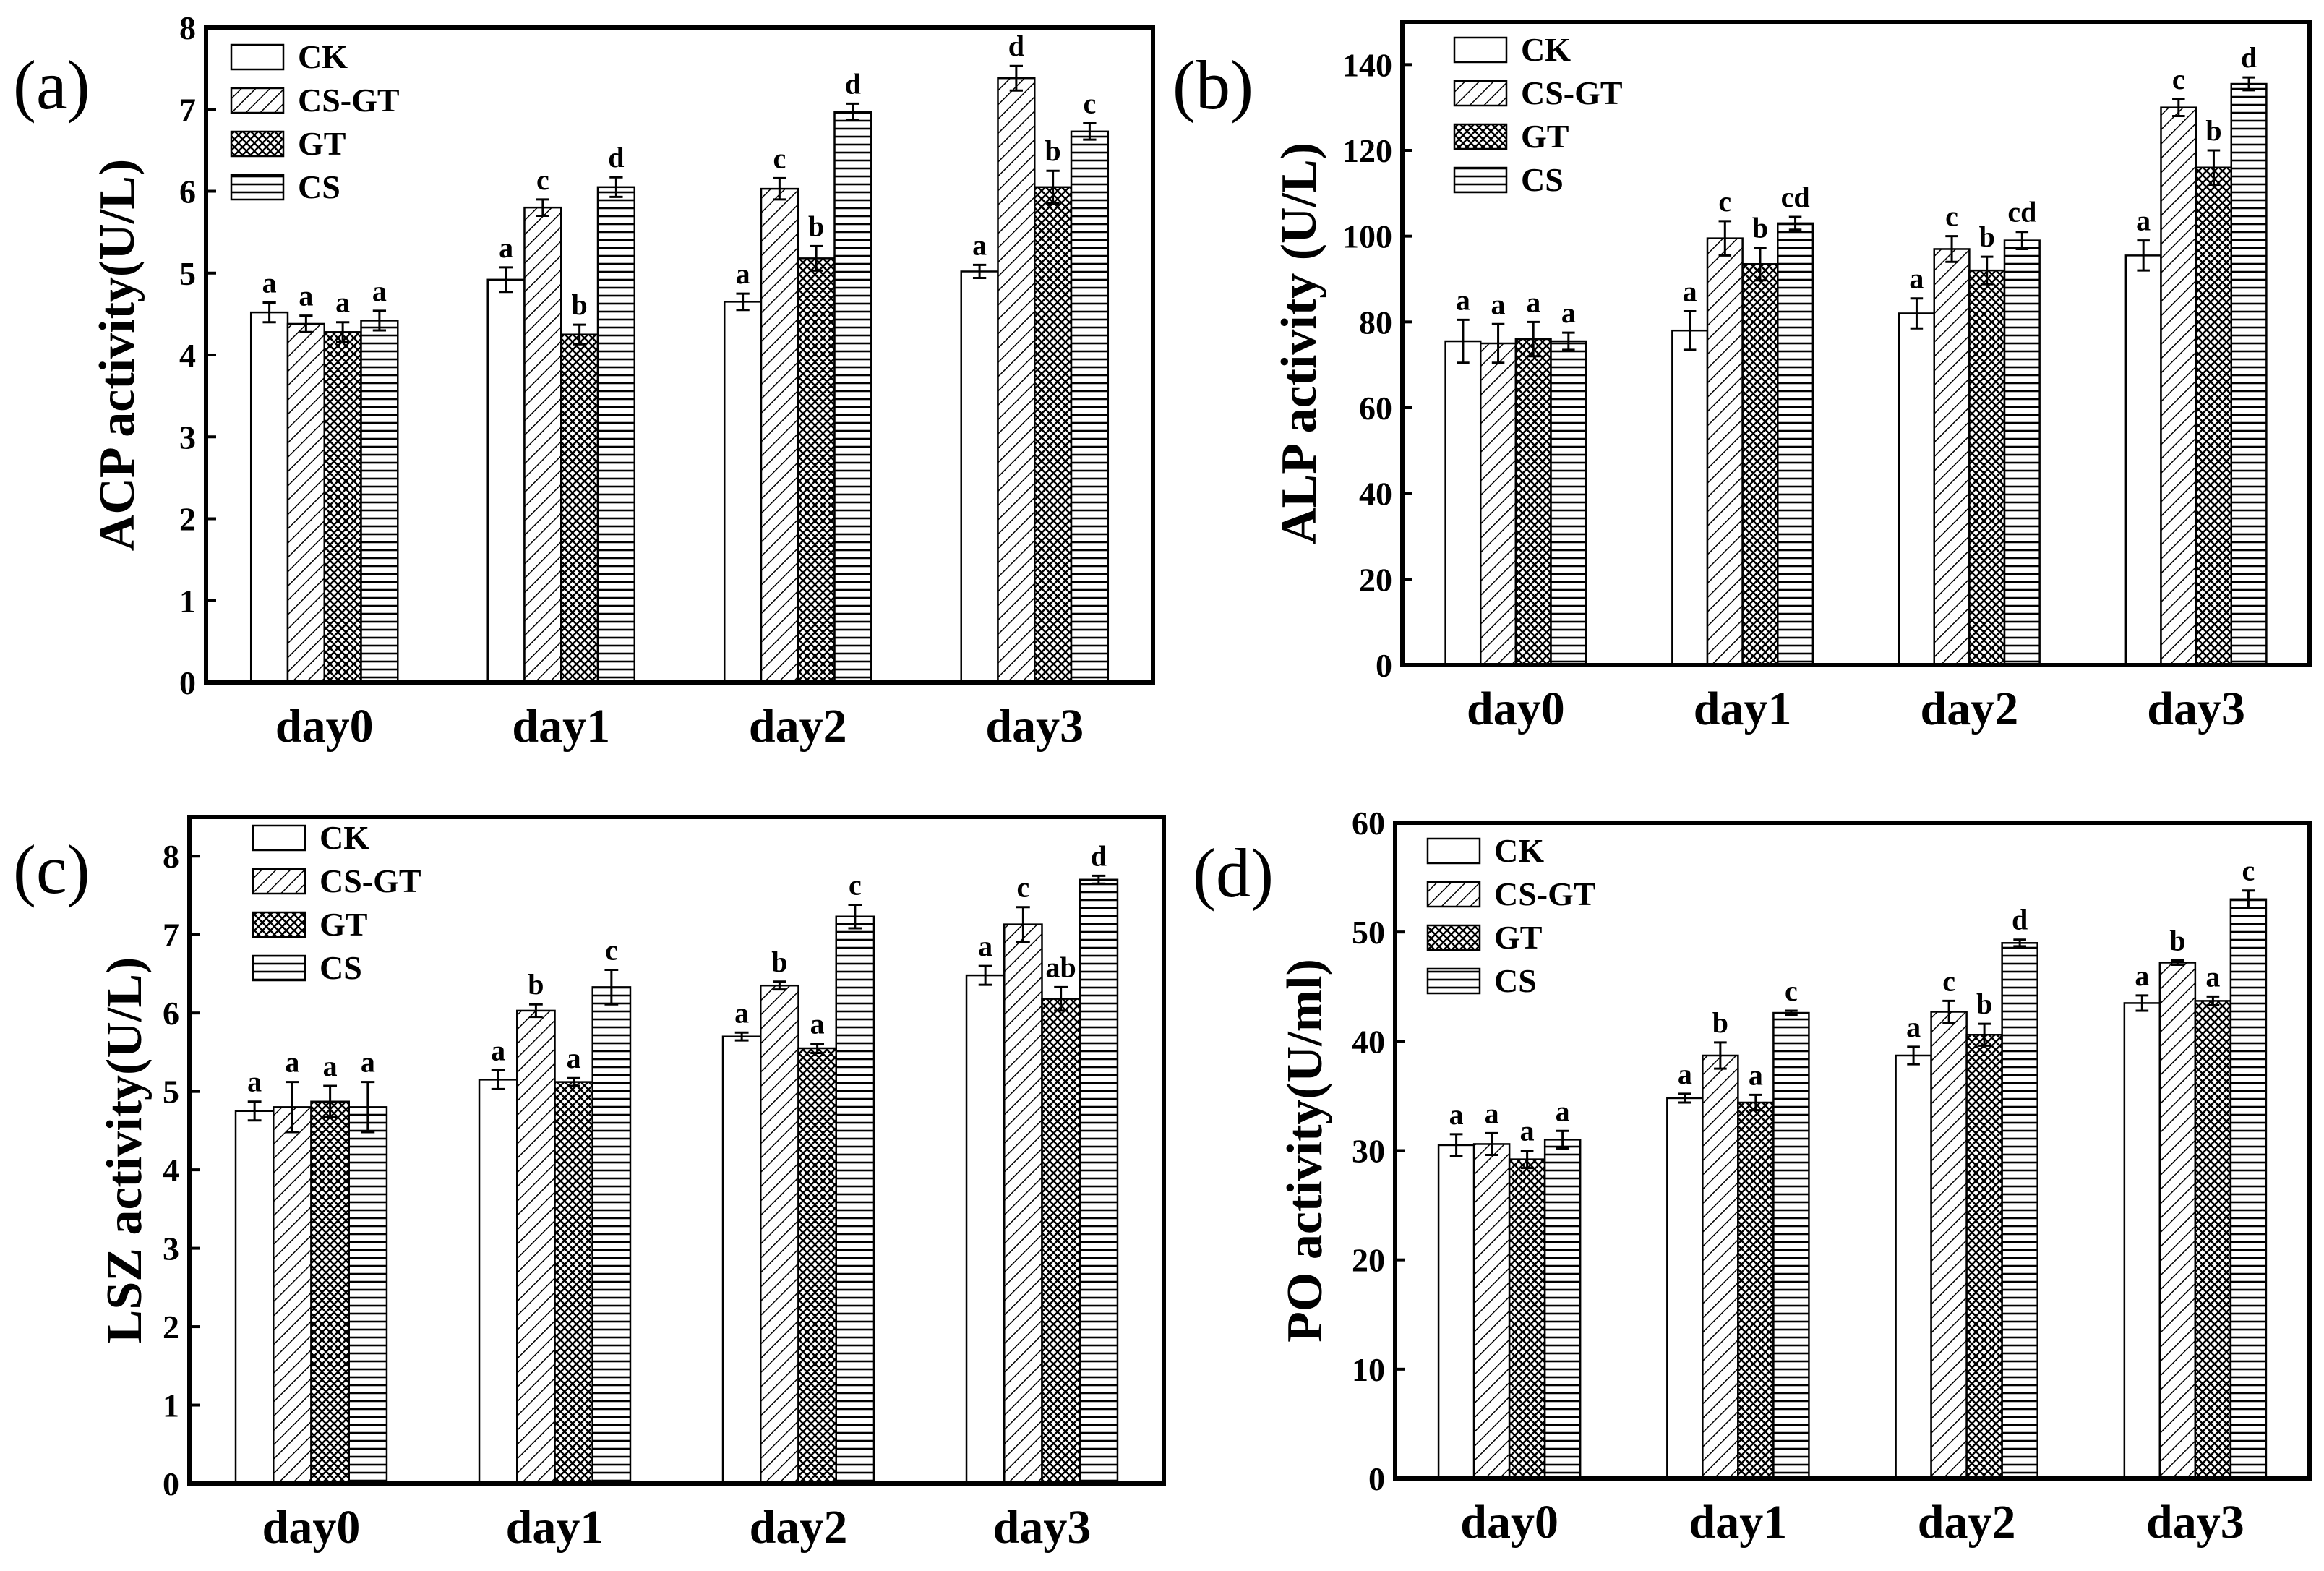  I want to click on bar-gt-day2, so click(816, 470).